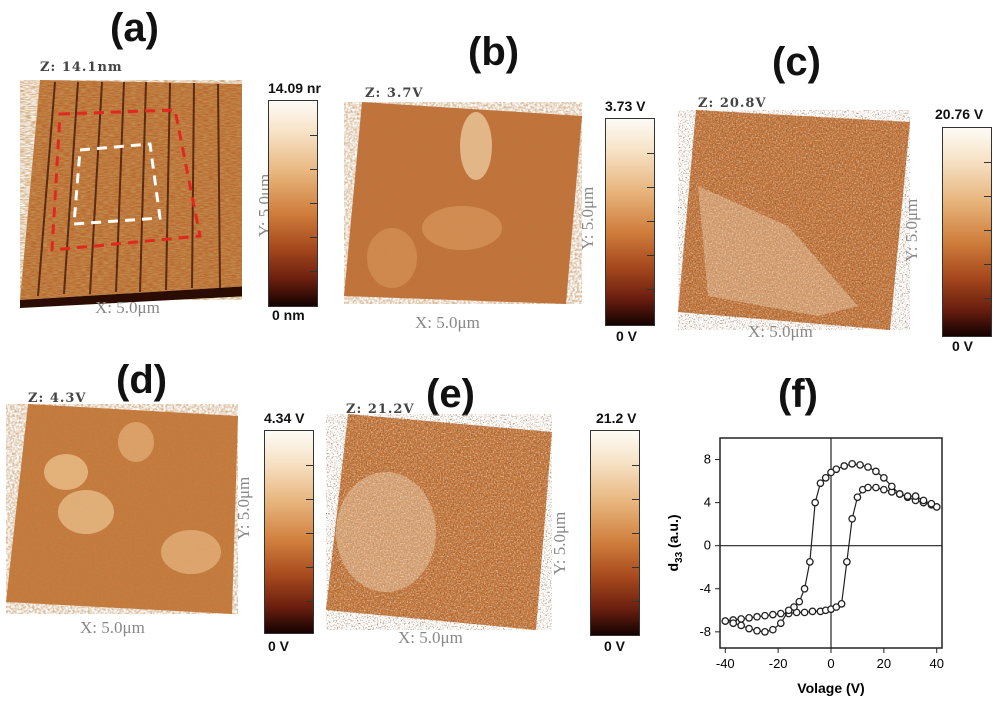 The width and height of the screenshot is (993, 705). Describe the element at coordinates (288, 315) in the screenshot. I see `colorbar-min: 0 nm` at that location.